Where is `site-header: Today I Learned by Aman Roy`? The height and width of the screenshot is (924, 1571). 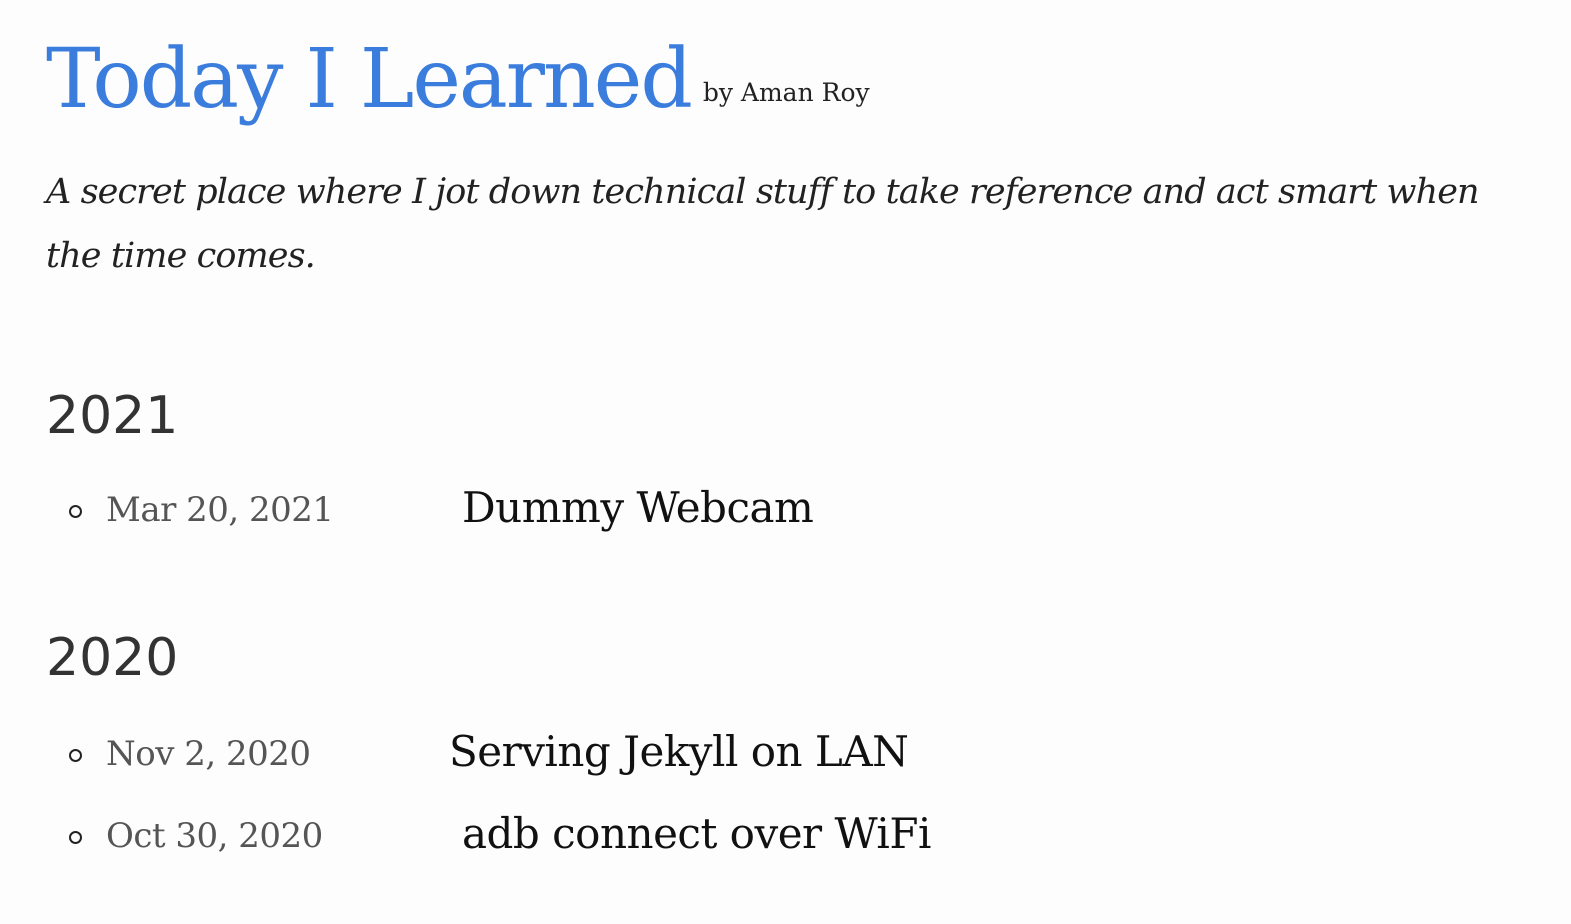
site-header: Today I Learned by Aman Roy is located at coordinates (458, 80).